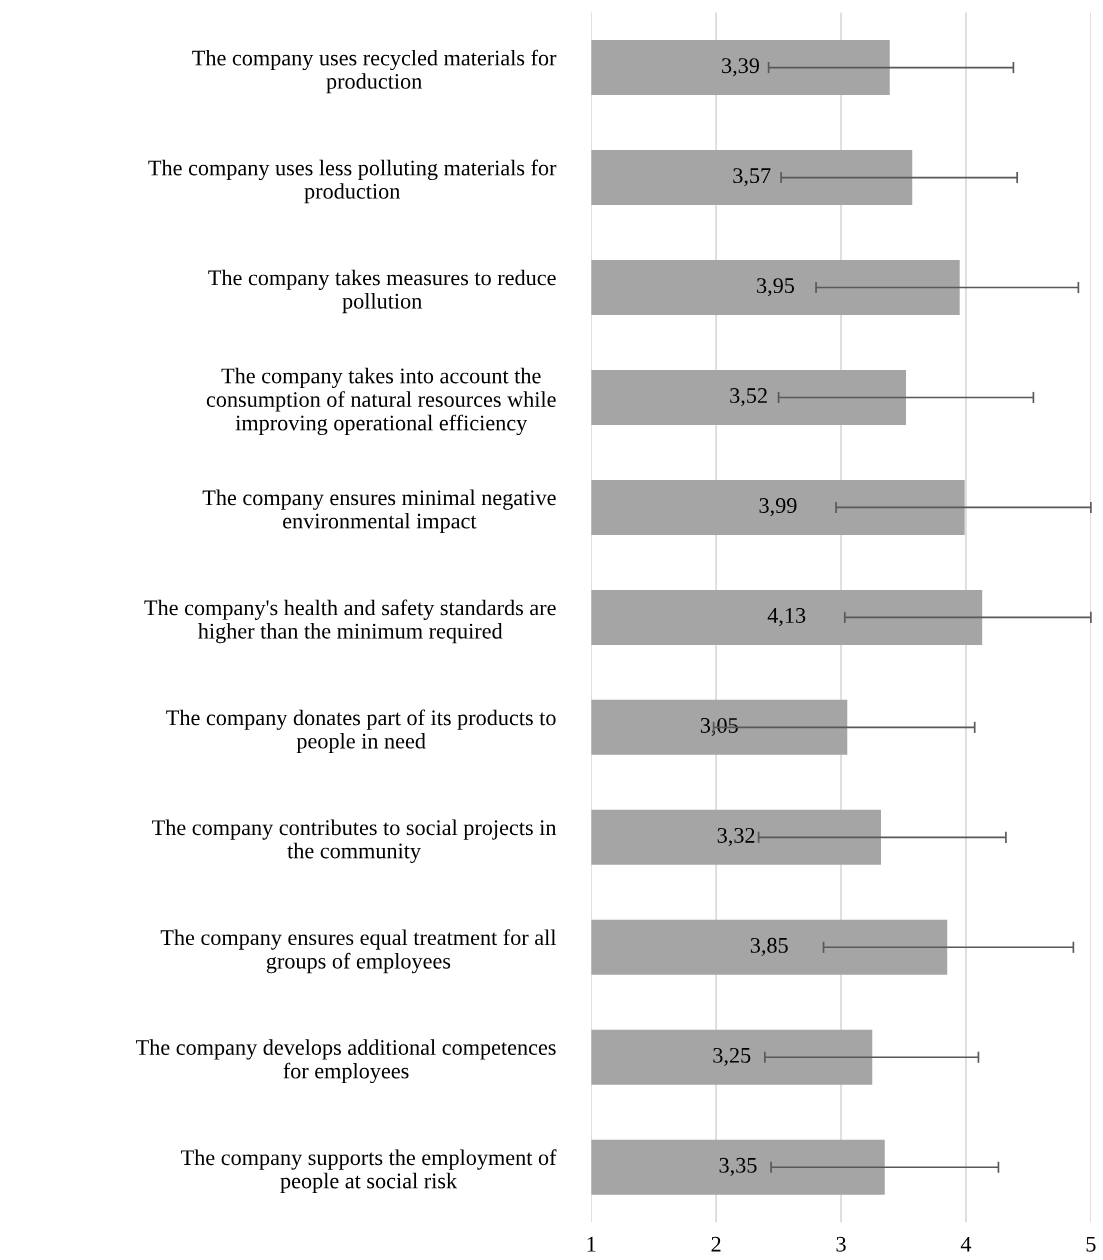 This screenshot has width=1103, height=1260. I want to click on data-label: 3,05, so click(719, 727).